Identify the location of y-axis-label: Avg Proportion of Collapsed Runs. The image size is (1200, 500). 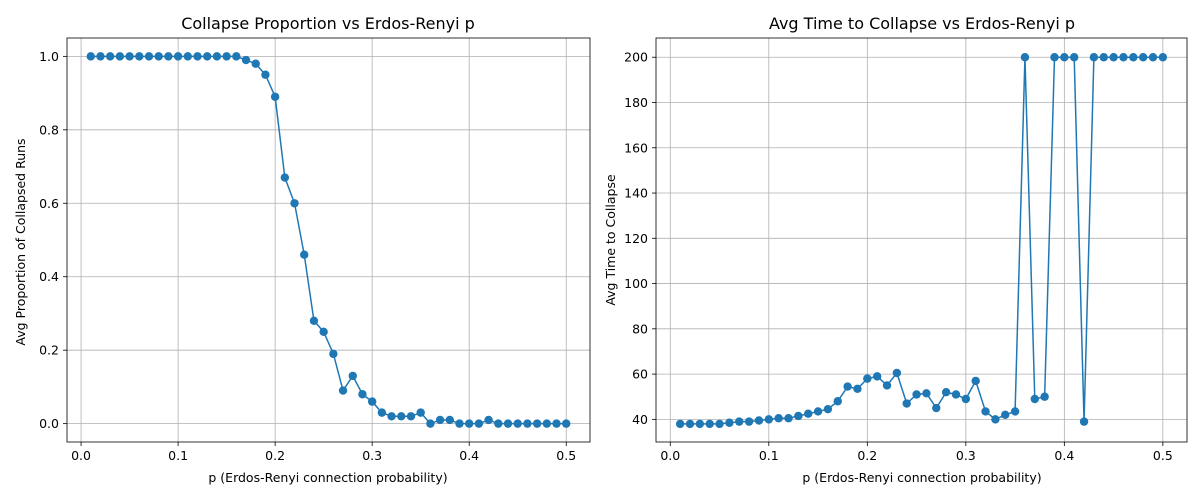
(20, 241).